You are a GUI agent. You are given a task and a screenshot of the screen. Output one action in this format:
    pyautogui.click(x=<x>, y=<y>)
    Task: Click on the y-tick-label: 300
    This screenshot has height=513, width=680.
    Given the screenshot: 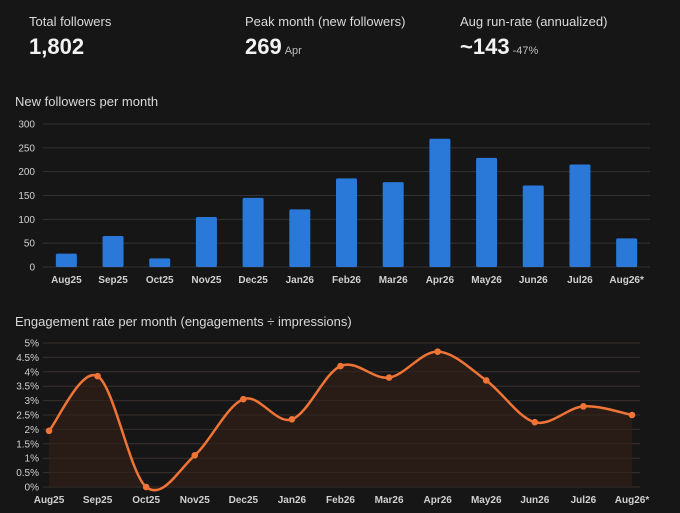 What is the action you would take?
    pyautogui.click(x=26, y=125)
    